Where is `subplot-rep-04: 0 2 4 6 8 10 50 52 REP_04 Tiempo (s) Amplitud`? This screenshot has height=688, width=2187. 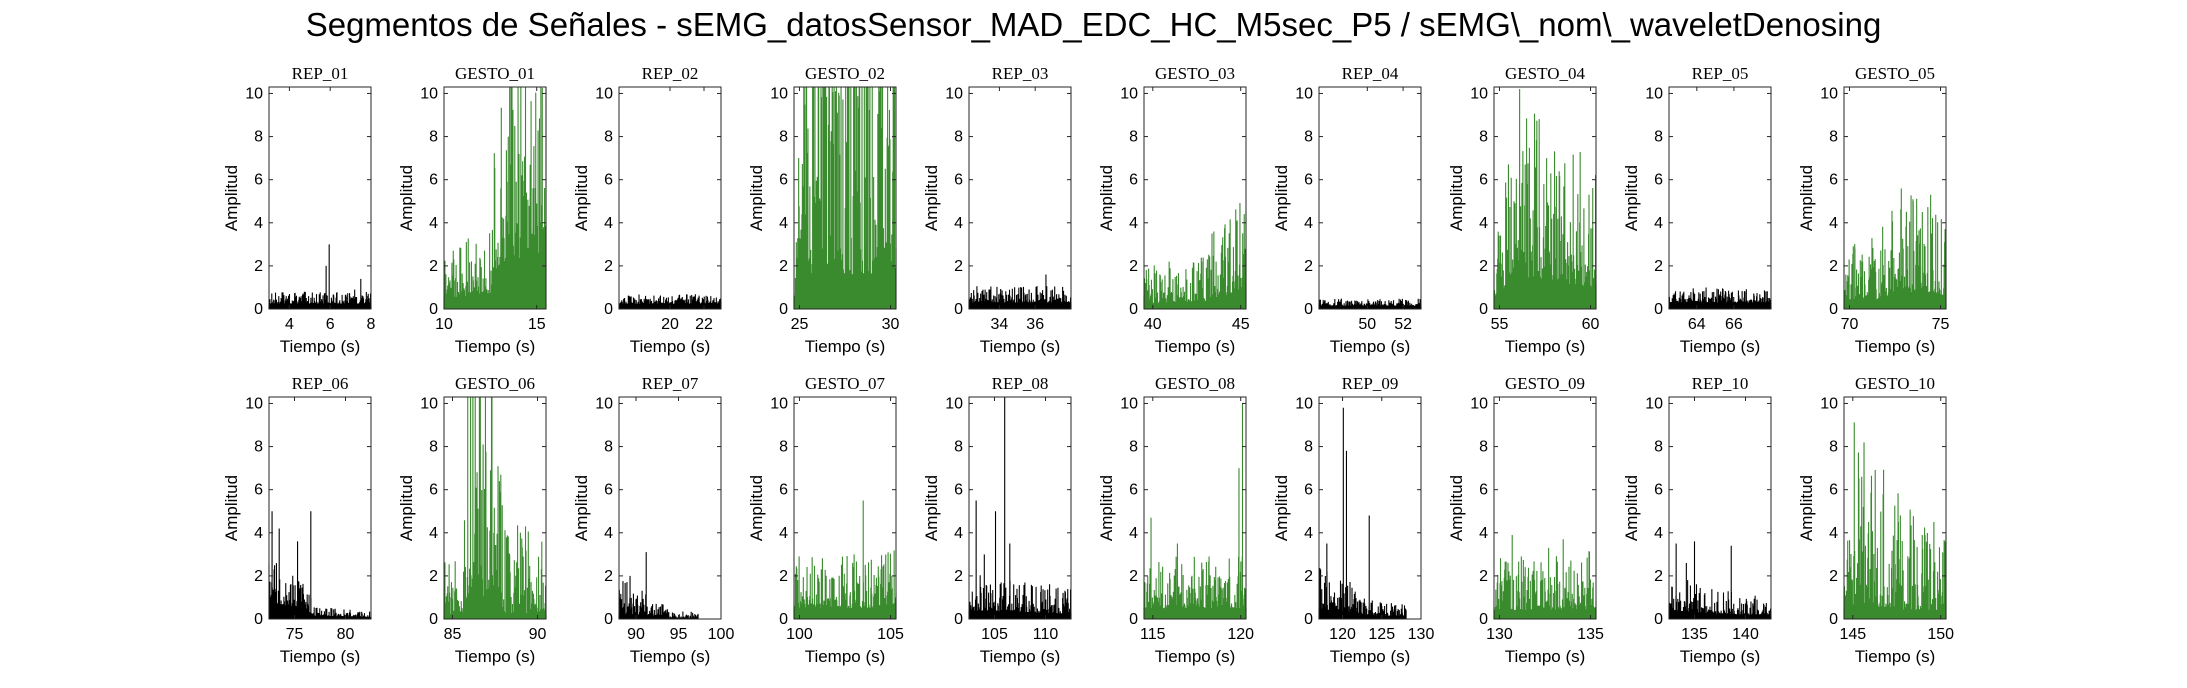
subplot-rep-04: 0 2 4 6 8 10 50 52 REP_04 Tiempo (s) Amplitud is located at coordinates (1347, 210).